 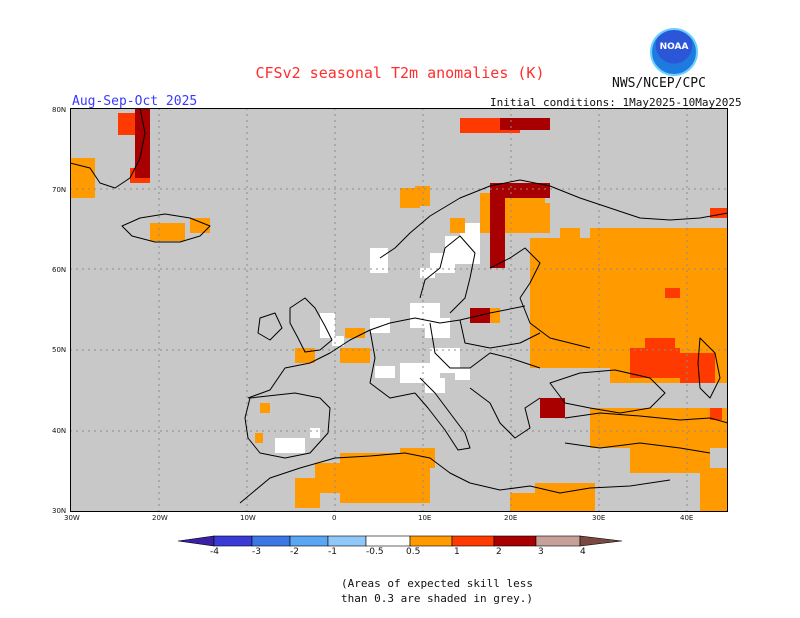 I want to click on colorbar-label: 1, so click(x=457, y=552).